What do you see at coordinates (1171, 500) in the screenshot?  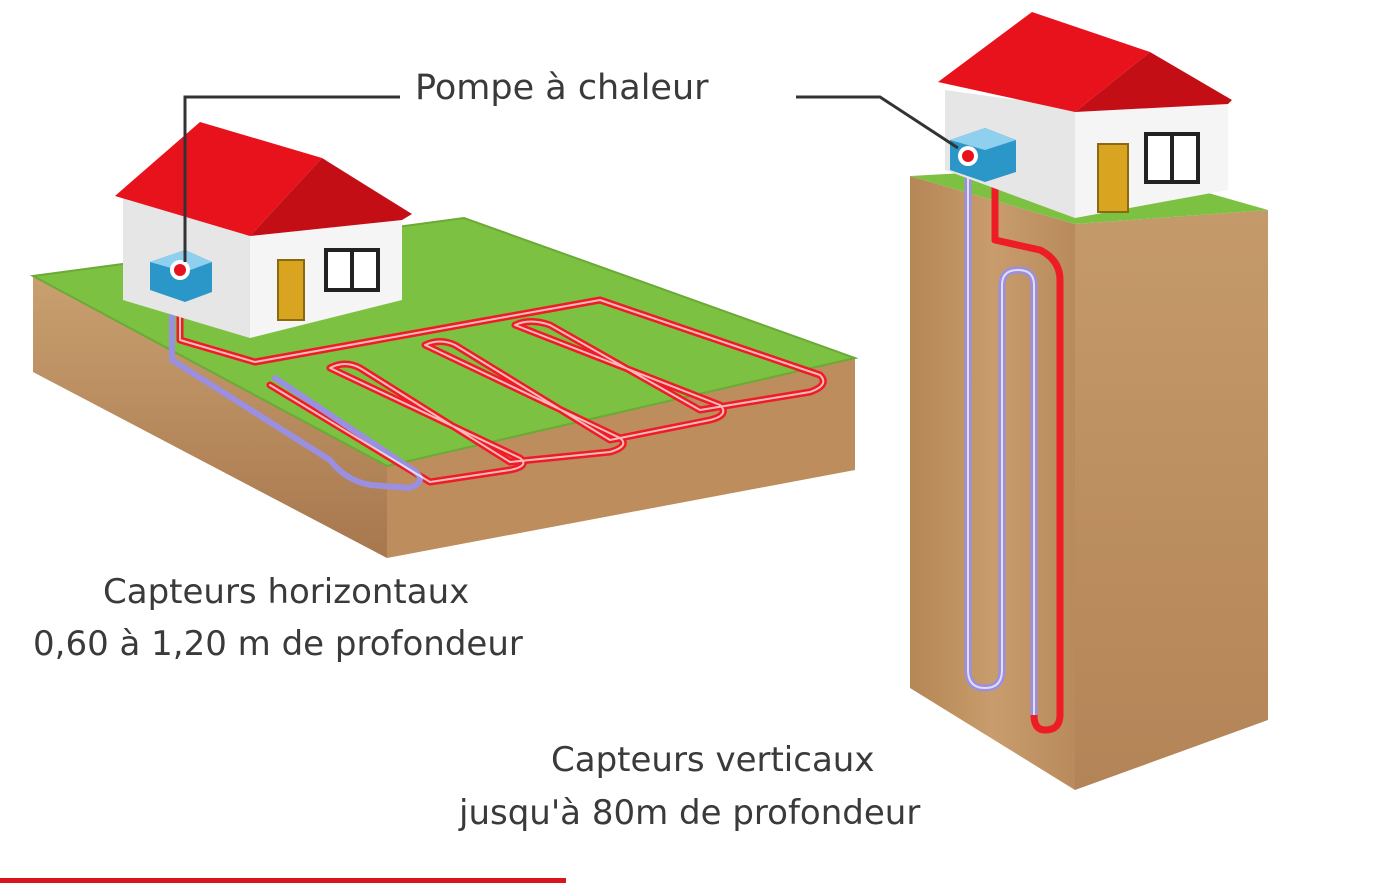 I see `column-side-face` at bounding box center [1171, 500].